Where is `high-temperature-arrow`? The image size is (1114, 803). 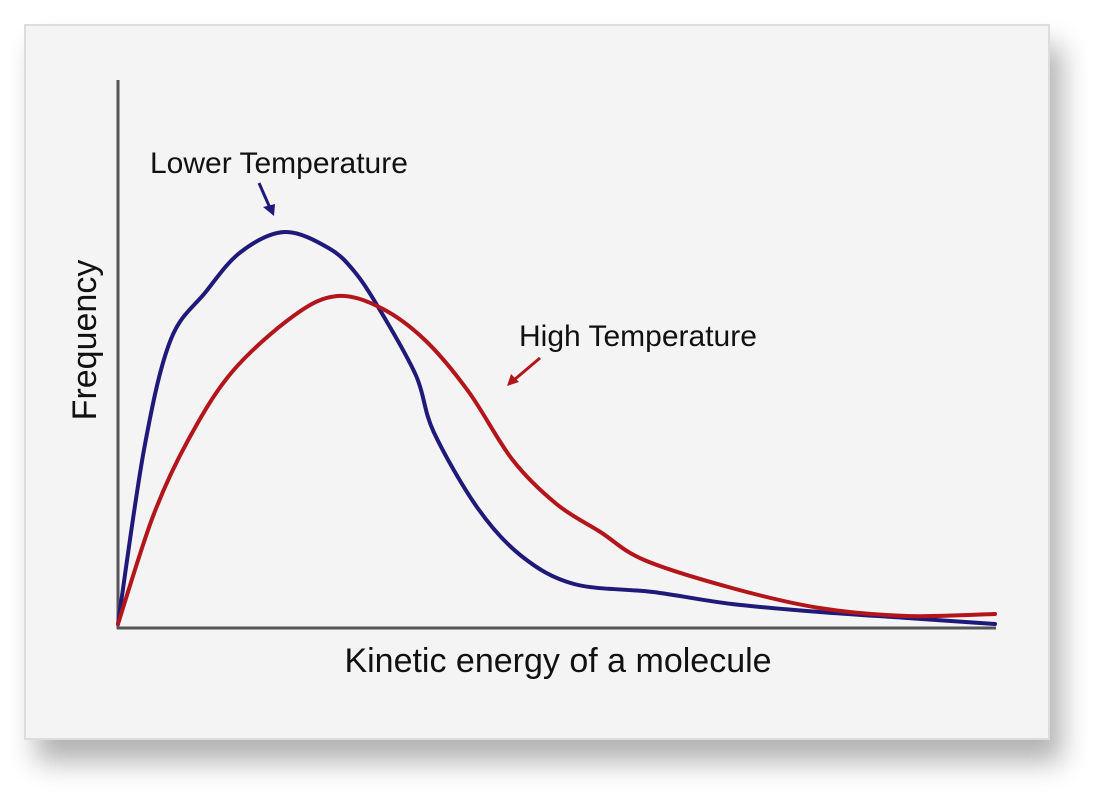 high-temperature-arrow is located at coordinates (527, 369).